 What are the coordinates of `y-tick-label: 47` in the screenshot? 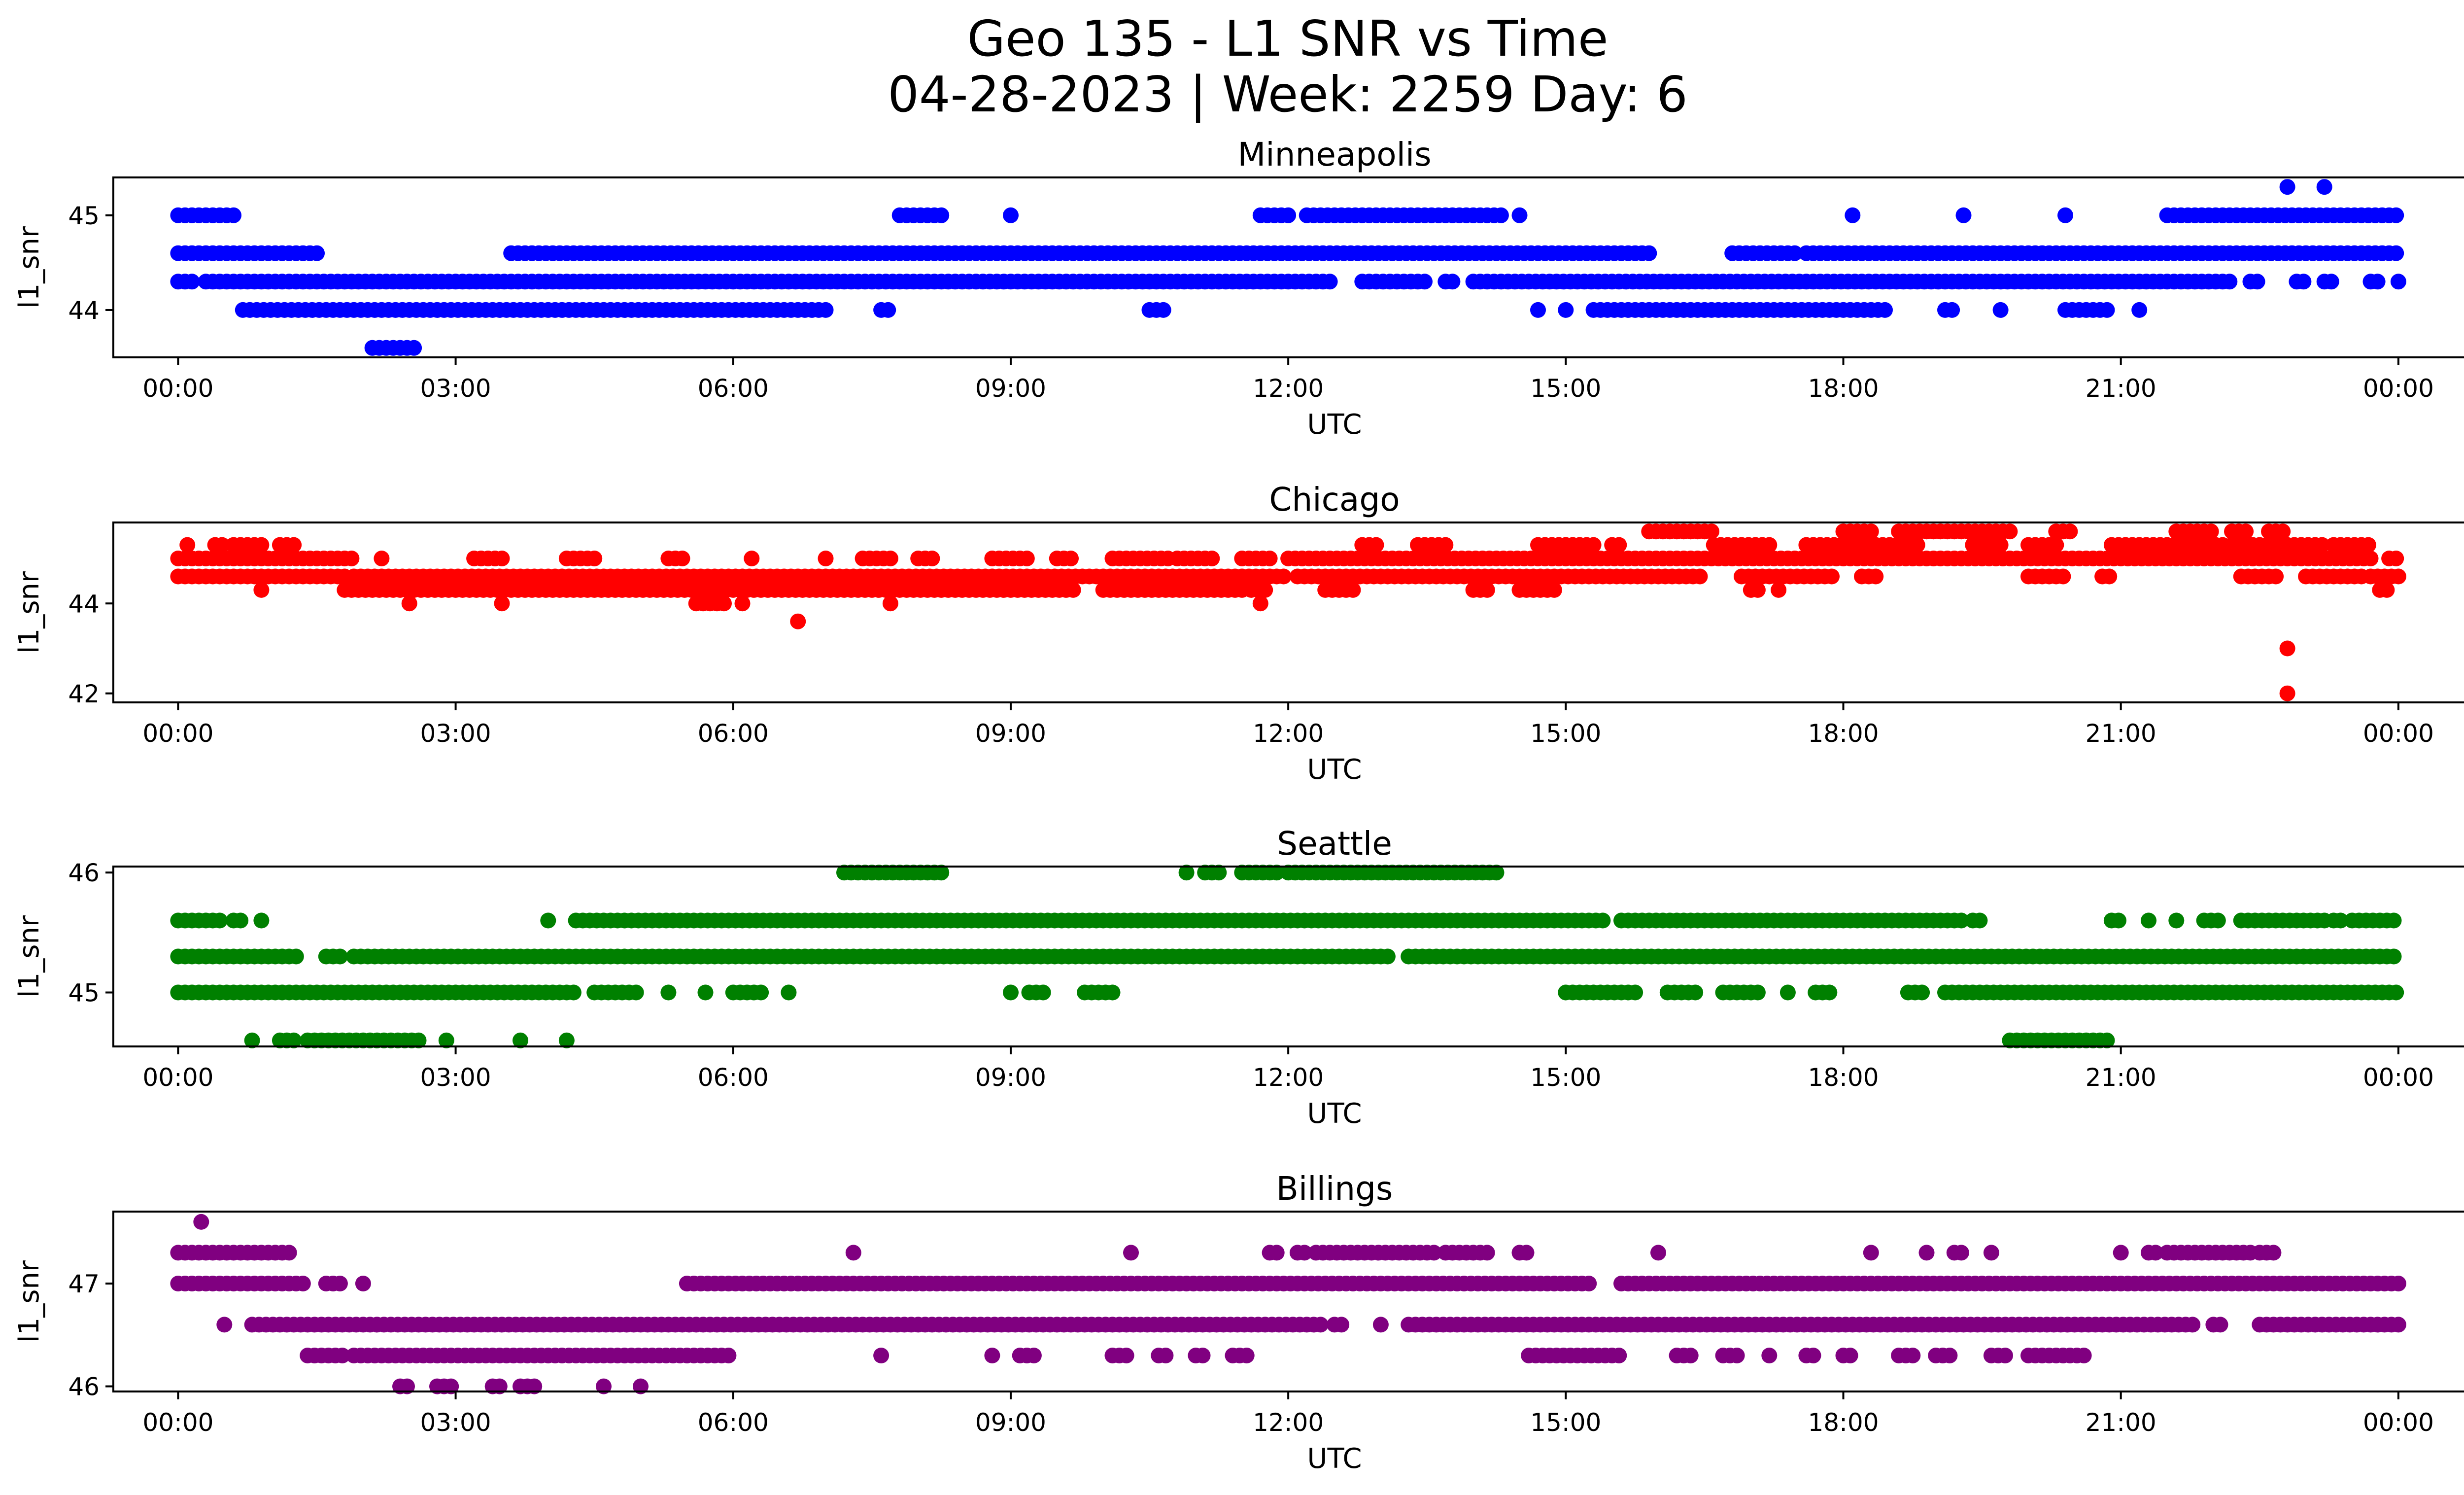 It's located at (84, 1284).